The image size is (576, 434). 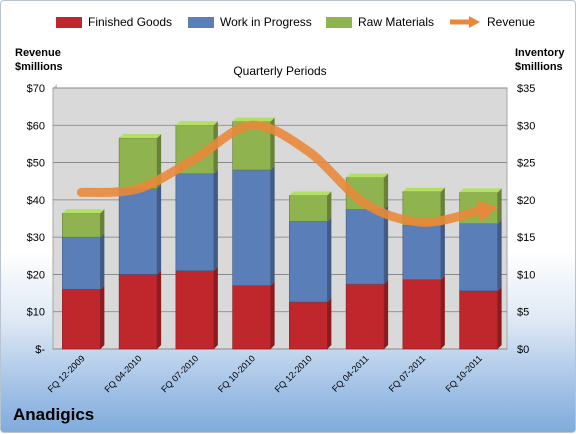 What do you see at coordinates (526, 201) in the screenshot?
I see `right-tick-label: $20` at bounding box center [526, 201].